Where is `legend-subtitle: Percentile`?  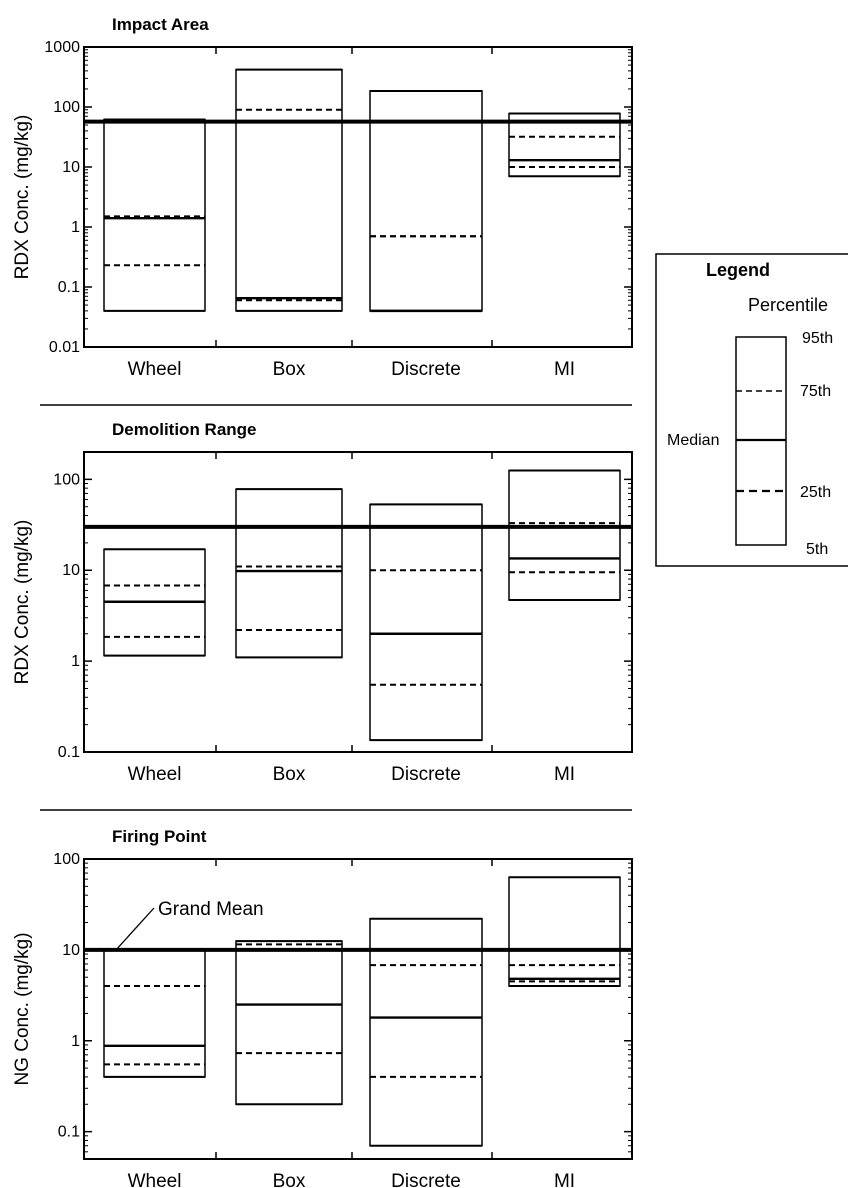
legend-subtitle: Percentile is located at coordinates (788, 305).